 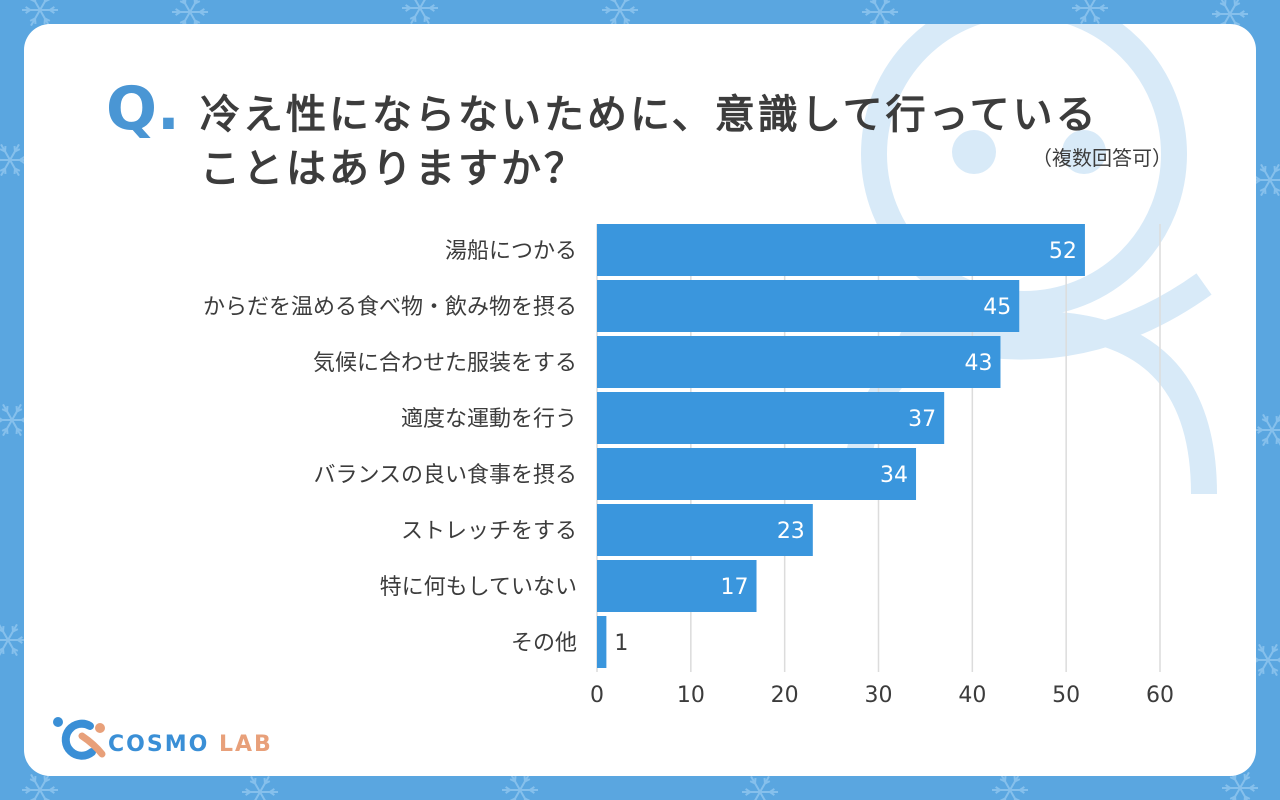 What do you see at coordinates (445, 363) in the screenshot?
I see `category-label: 気候に合わせた服装をする` at bounding box center [445, 363].